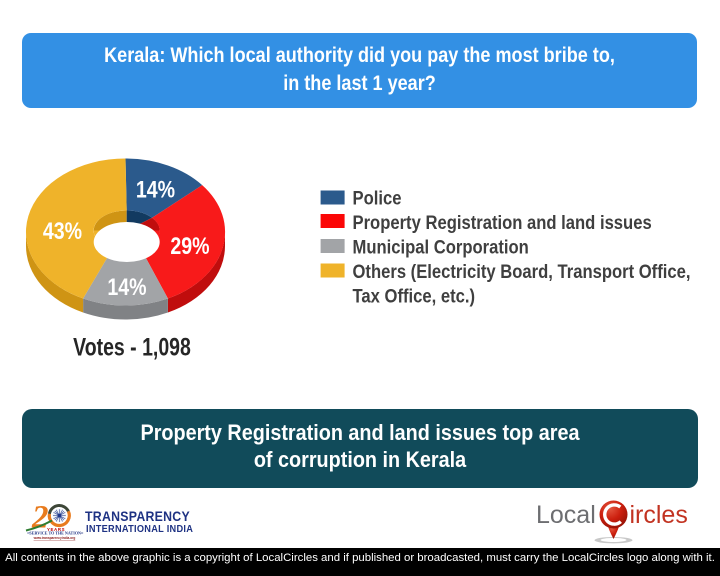 The width and height of the screenshot is (720, 576). I want to click on svg-text: Municipal Corporation, so click(441, 246).